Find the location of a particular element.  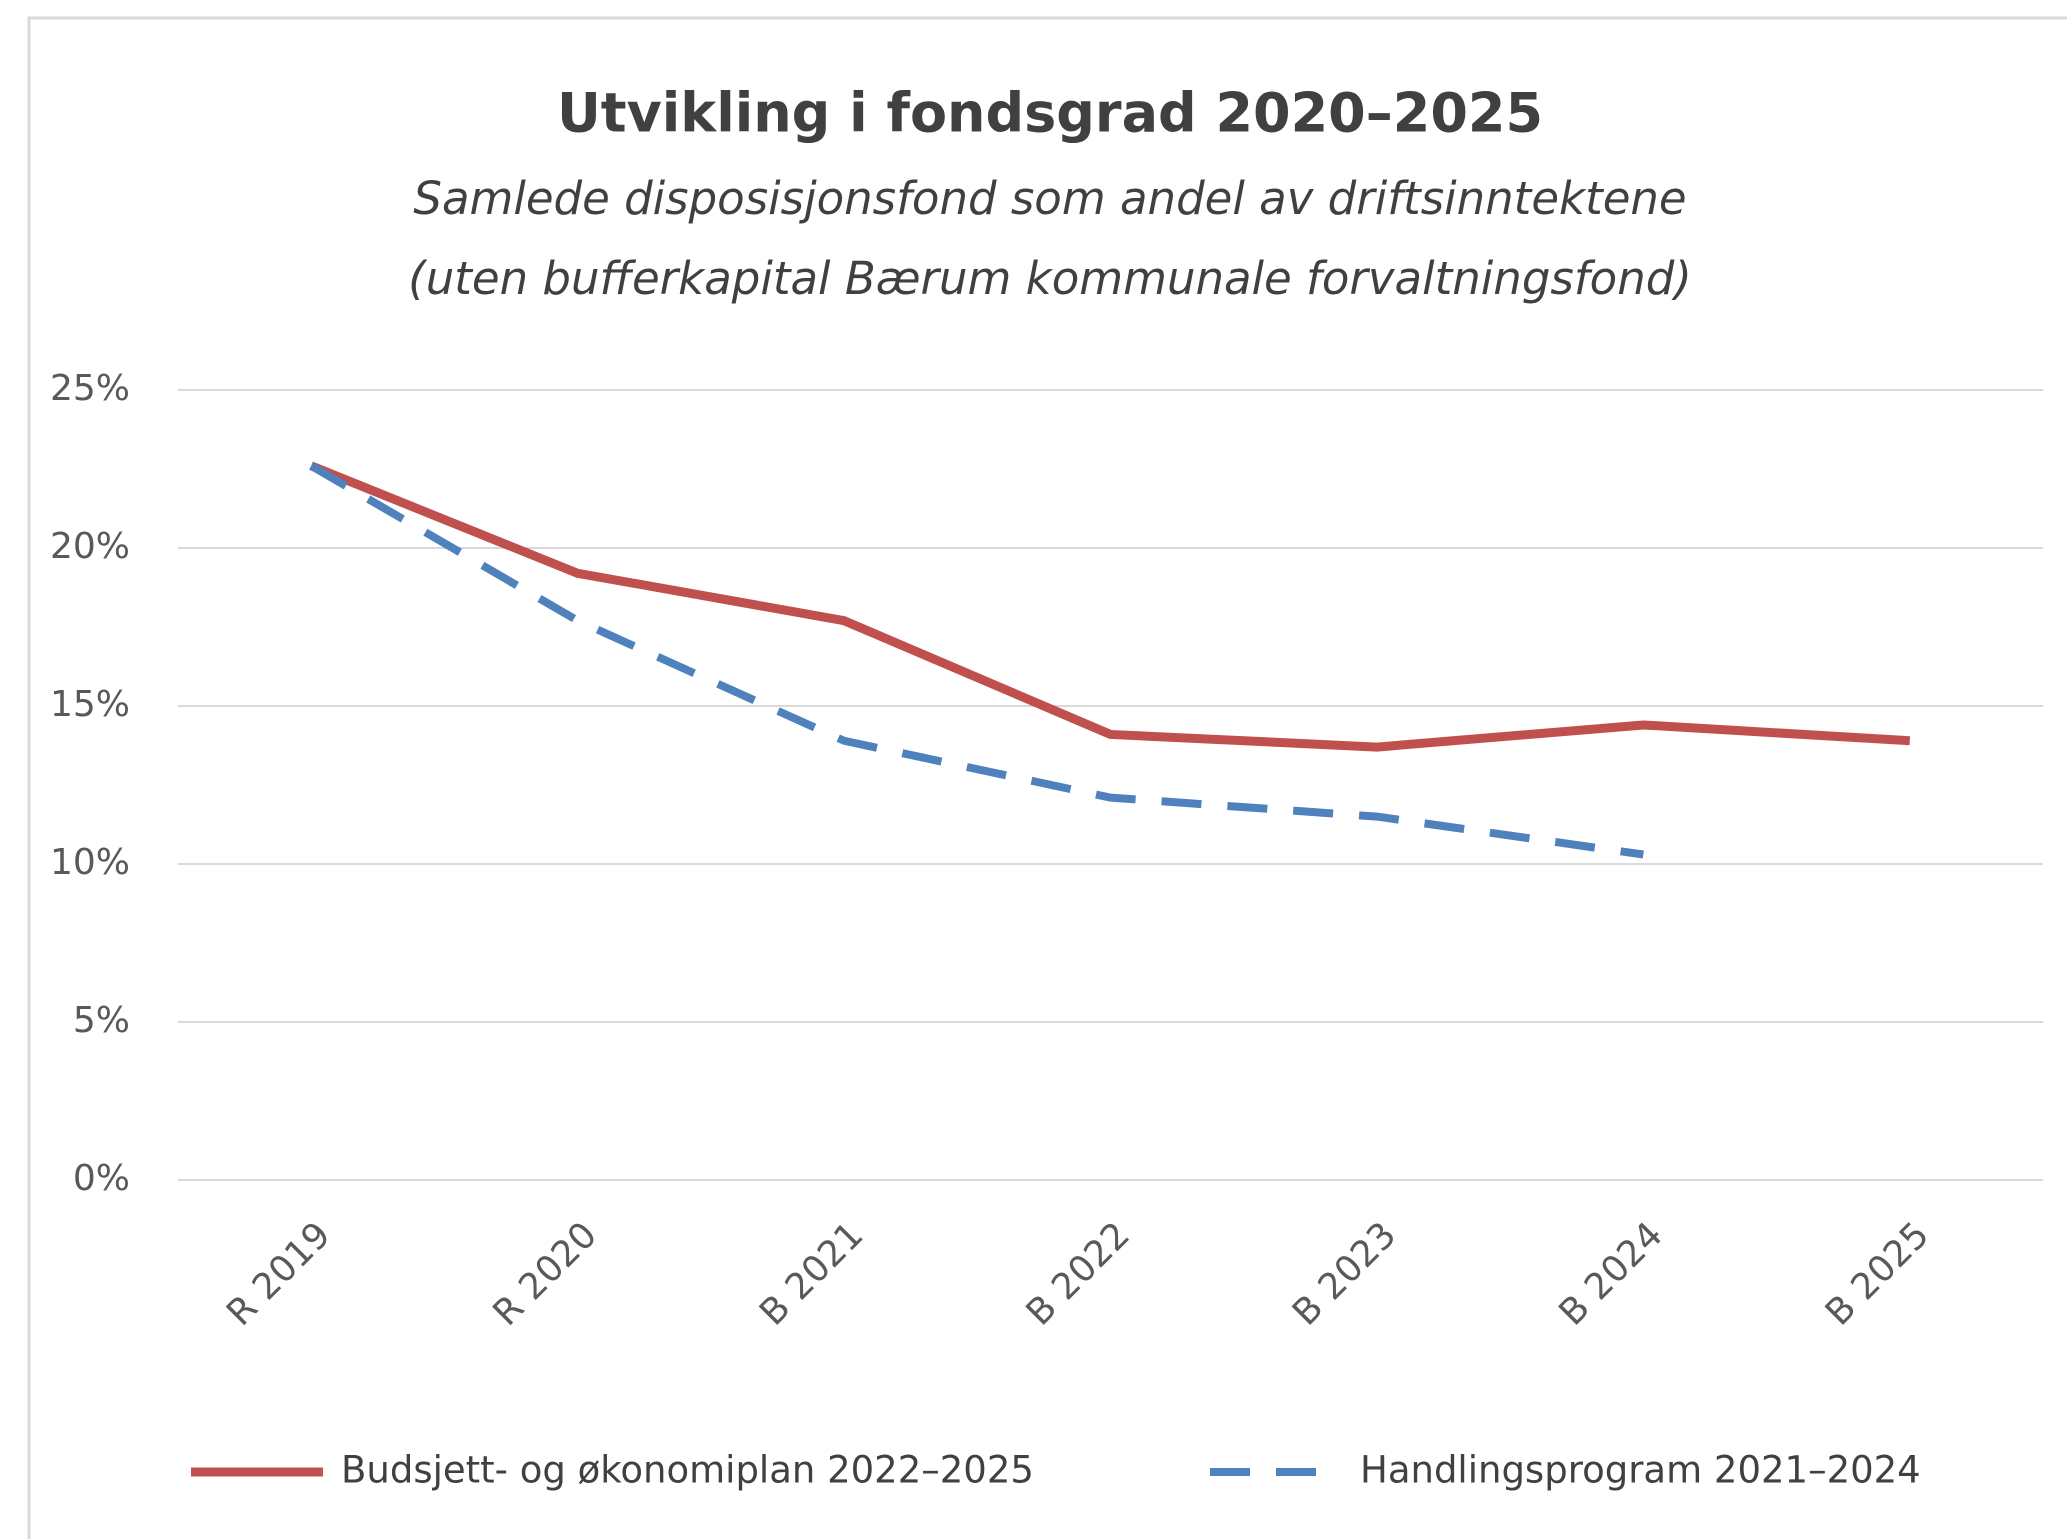

y-tick-label: 15% is located at coordinates (90, 704).